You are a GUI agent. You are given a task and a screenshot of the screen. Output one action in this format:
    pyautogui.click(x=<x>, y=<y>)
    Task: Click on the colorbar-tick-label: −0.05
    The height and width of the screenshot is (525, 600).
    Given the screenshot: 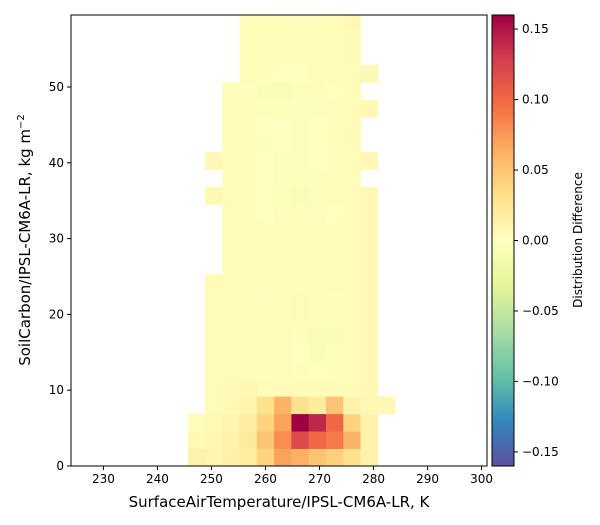 What is the action you would take?
    pyautogui.click(x=540, y=311)
    